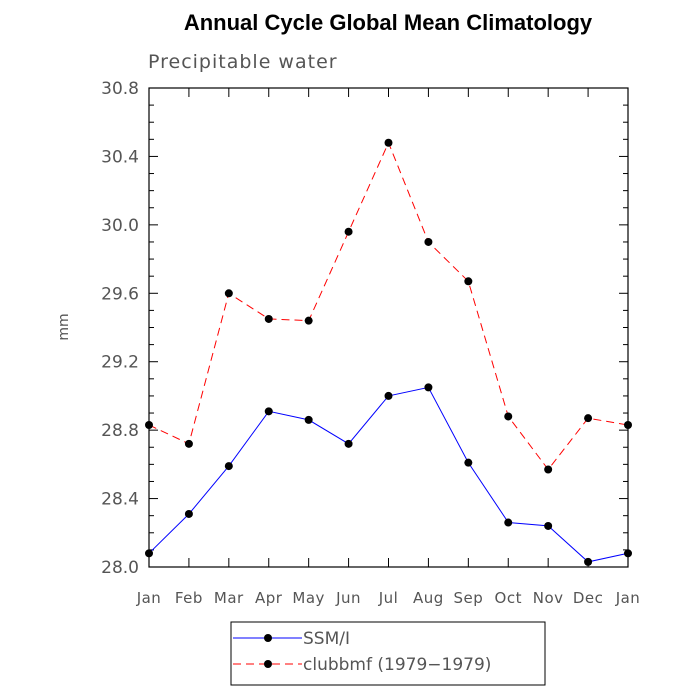 This screenshot has width=700, height=700. I want to click on legend-marker-clubbmf, so click(268, 664).